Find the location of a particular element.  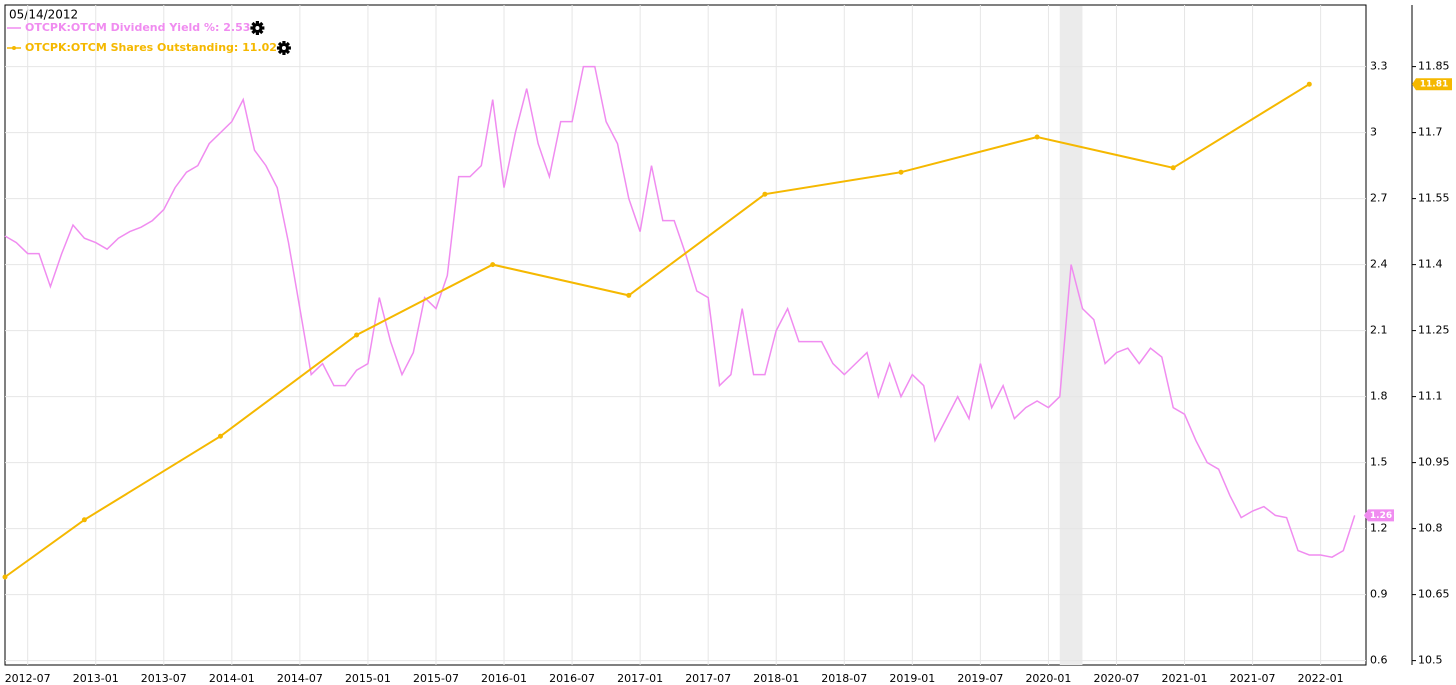

x-tick-label: 2012-07 is located at coordinates (28, 678).